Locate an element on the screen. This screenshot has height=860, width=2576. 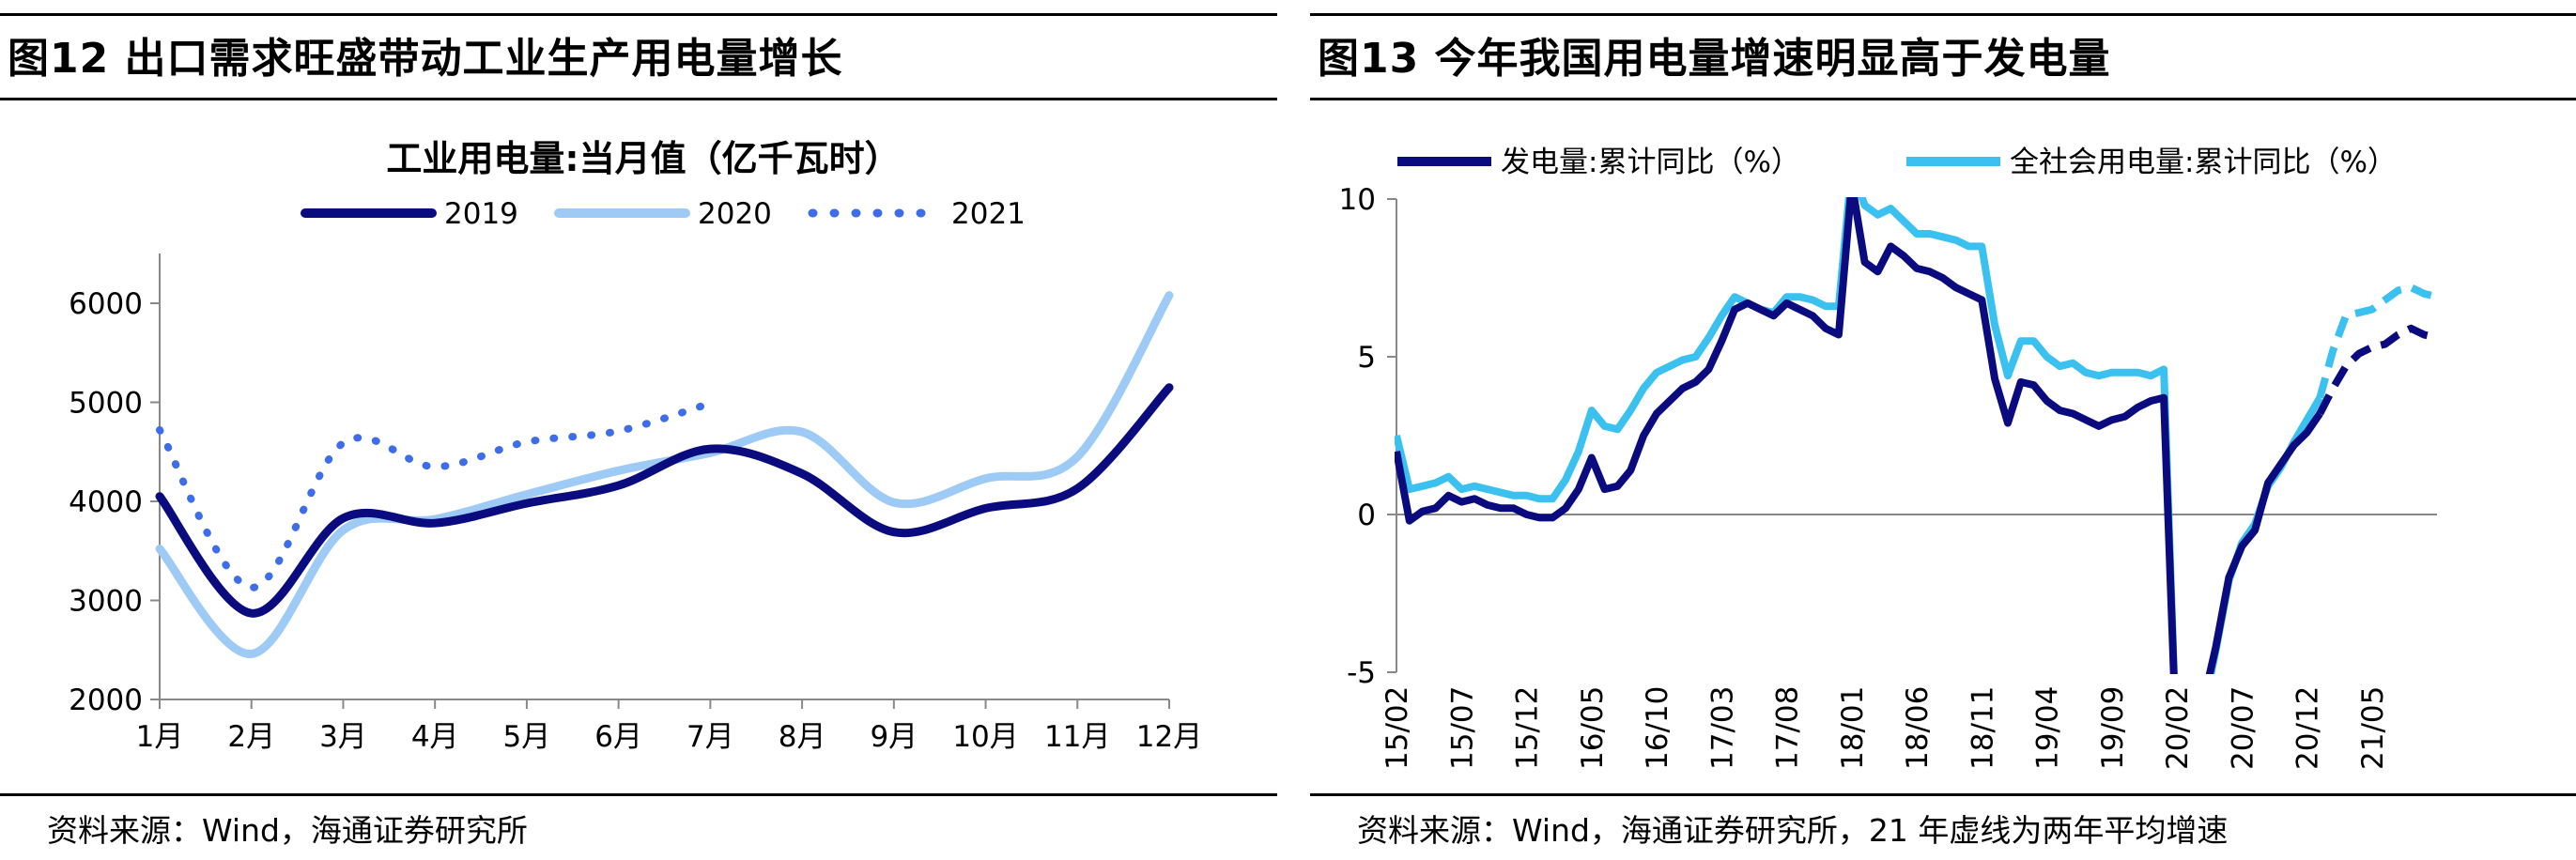
x-tick-label: 2月 is located at coordinates (251, 737).